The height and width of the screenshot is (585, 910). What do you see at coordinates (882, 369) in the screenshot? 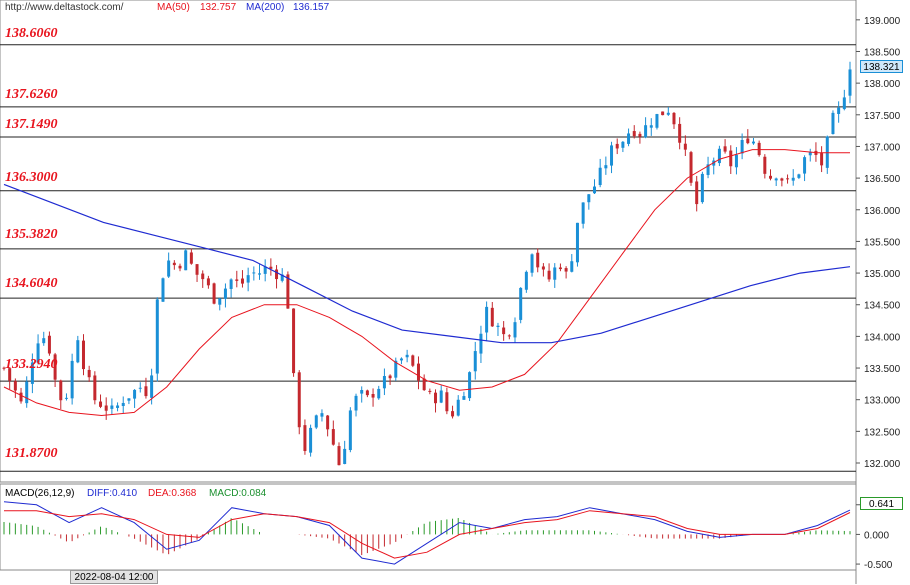
I see `price-tick-label: 133.500` at bounding box center [882, 369].